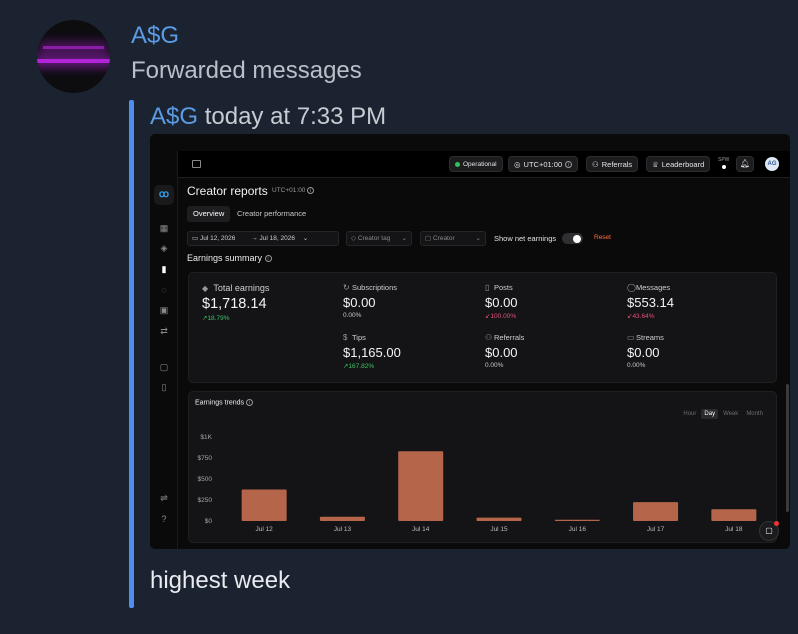 Image resolution: width=798 pixels, height=634 pixels. Describe the element at coordinates (374, 238) in the screenshot. I see `creator-tag-label: Creator tag` at that location.